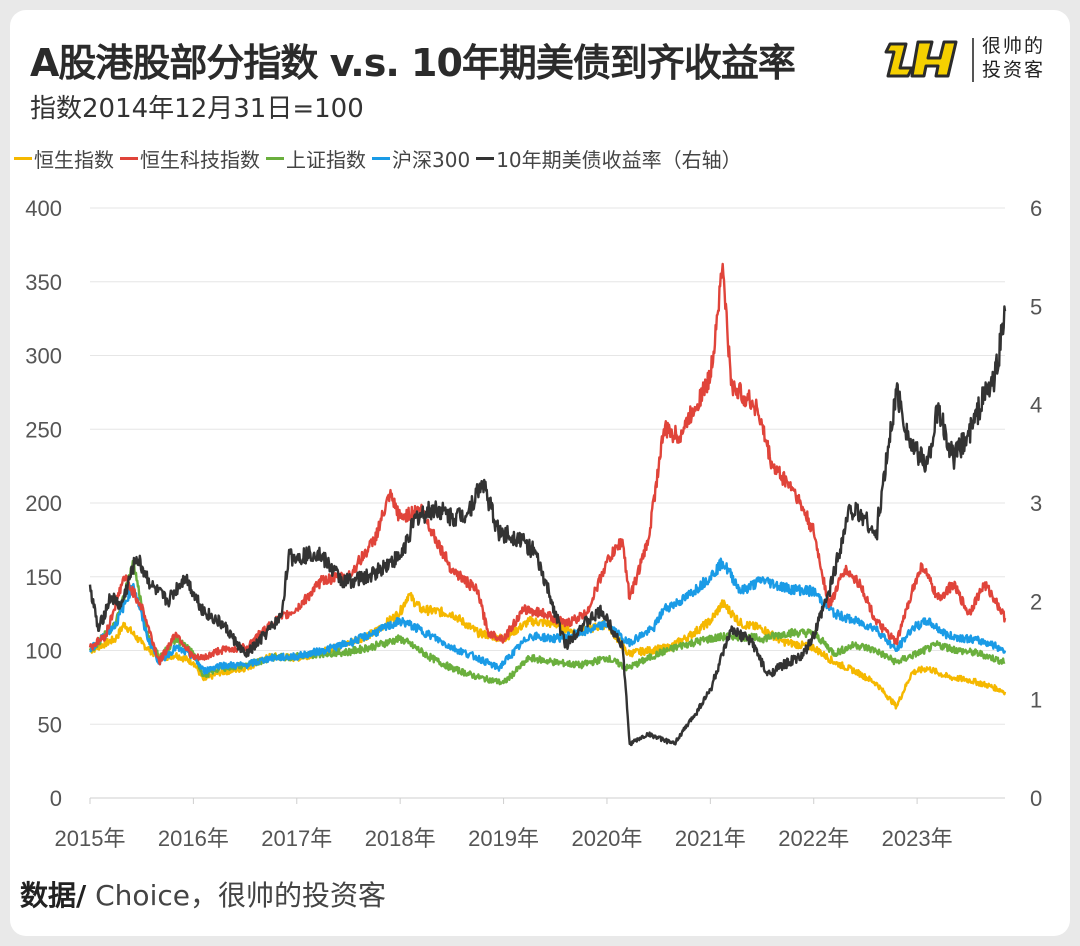  I want to click on y-left-tick-label: 150, so click(43, 577).